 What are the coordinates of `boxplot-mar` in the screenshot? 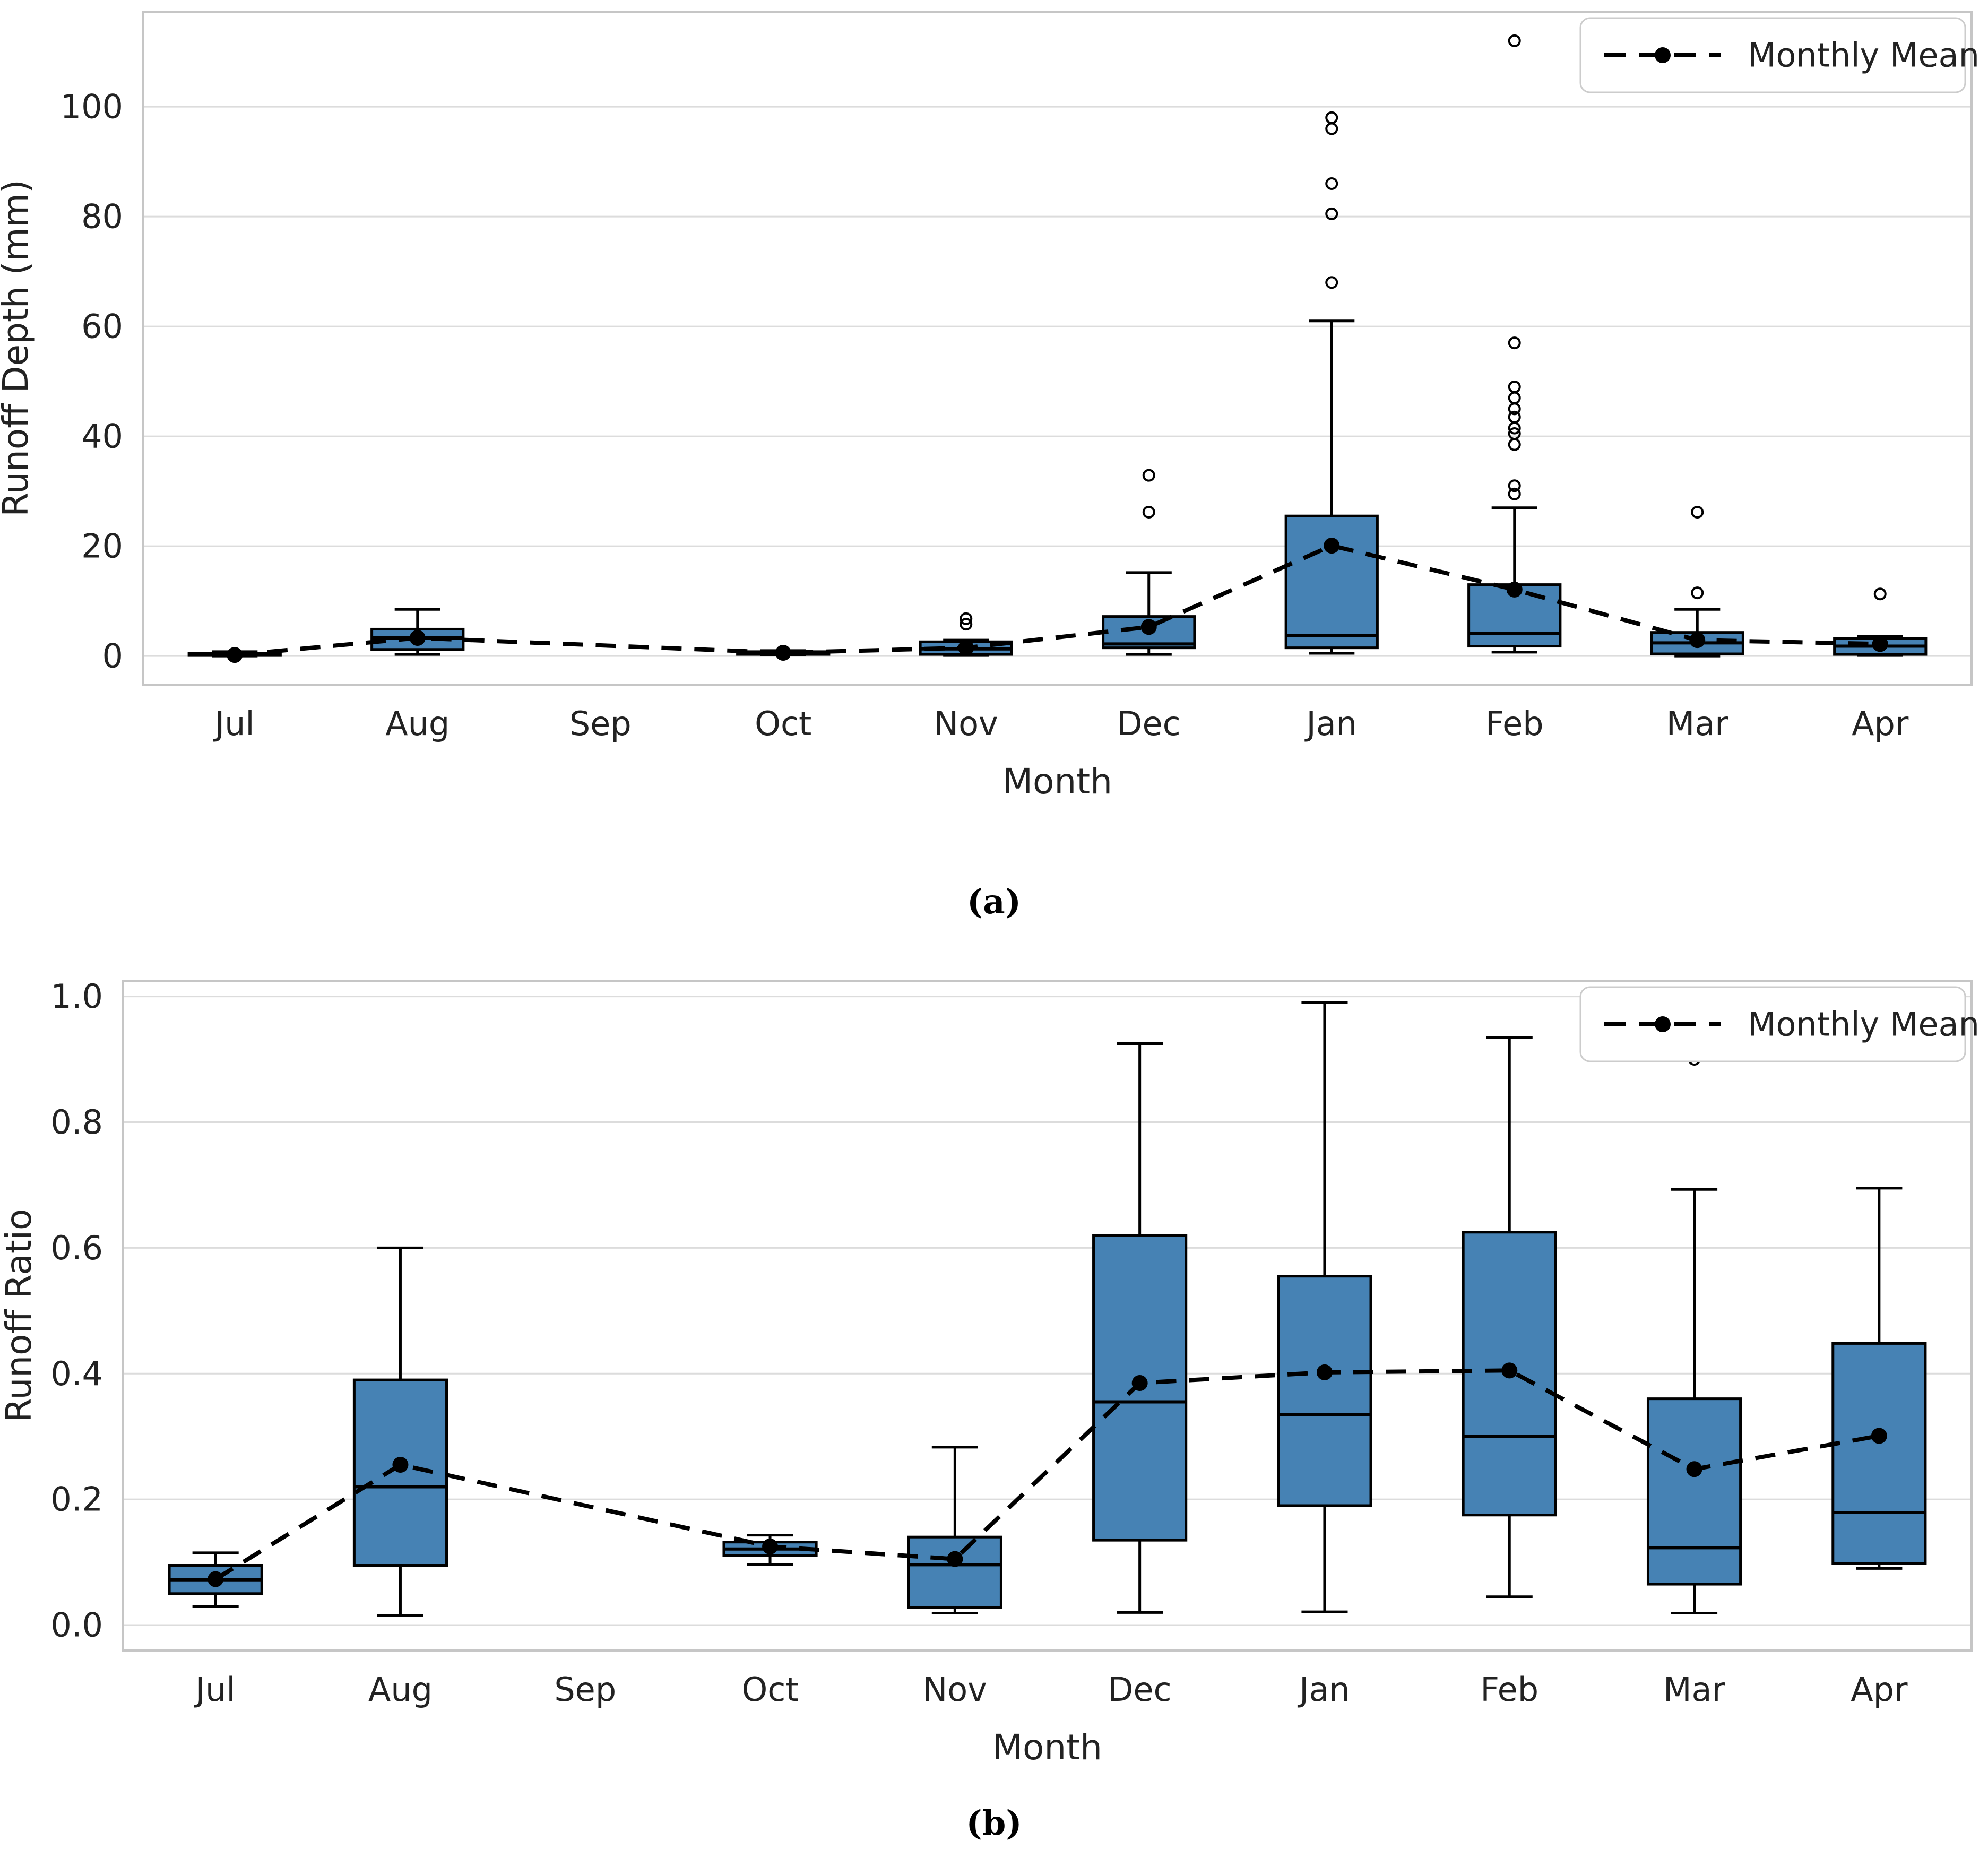 It's located at (1694, 1334).